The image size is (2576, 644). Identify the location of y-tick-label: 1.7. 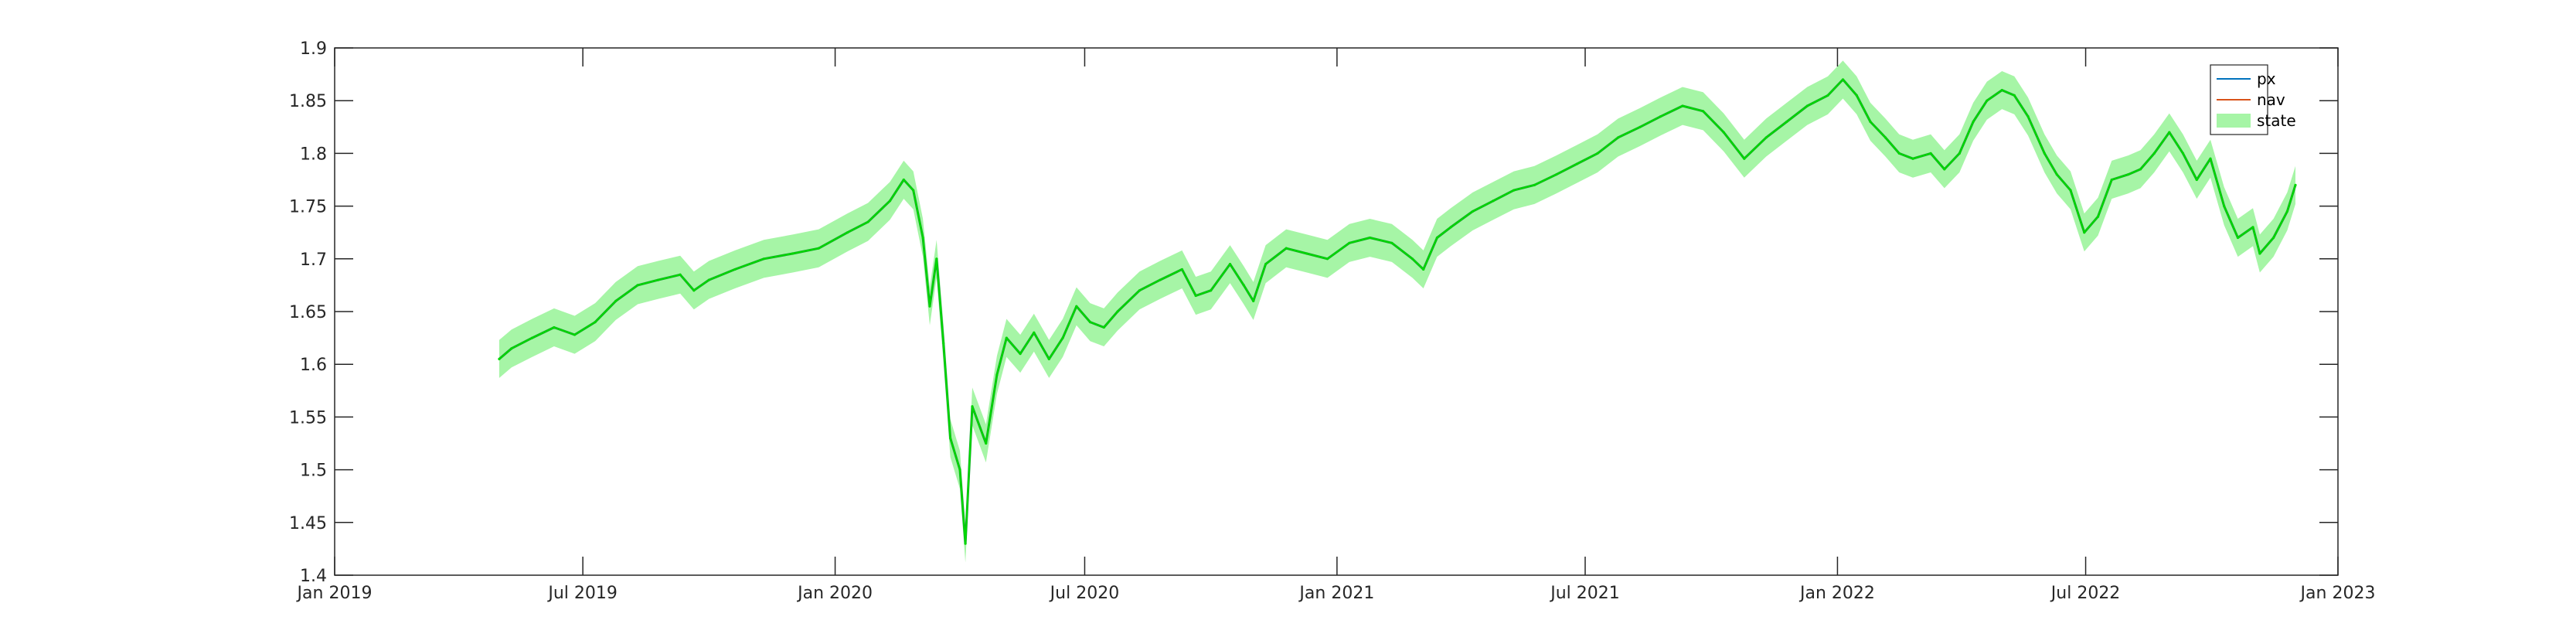
(313, 260).